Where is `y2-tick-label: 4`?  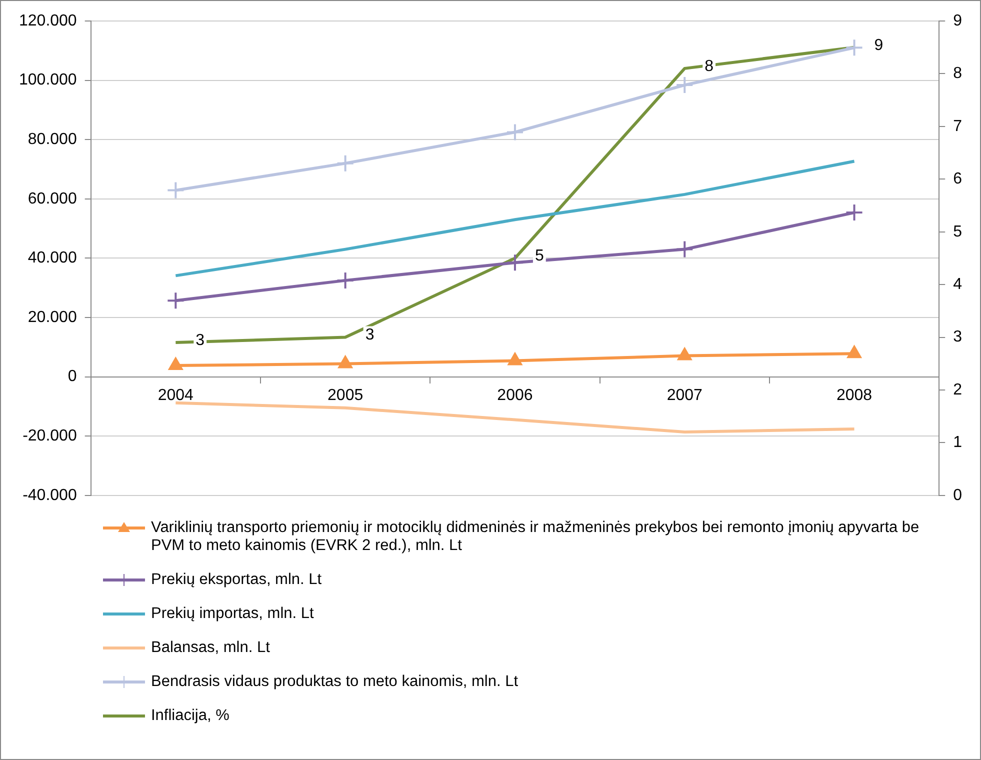
y2-tick-label: 4 is located at coordinates (957, 284).